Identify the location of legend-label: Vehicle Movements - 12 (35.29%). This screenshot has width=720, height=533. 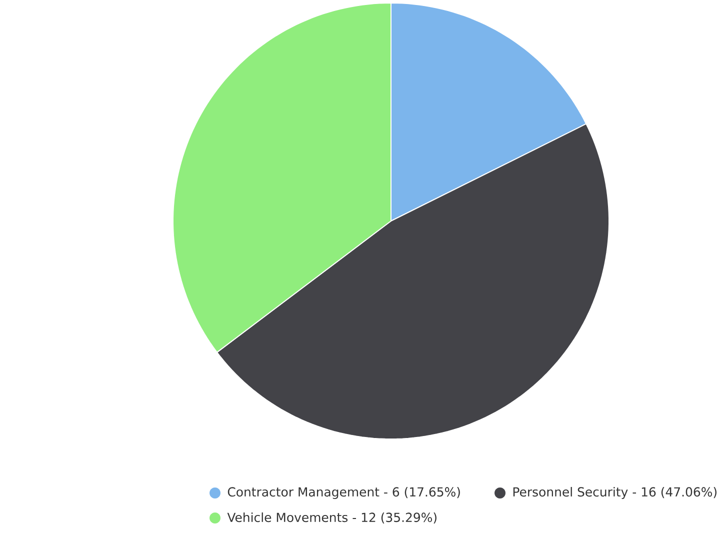
(331, 518).